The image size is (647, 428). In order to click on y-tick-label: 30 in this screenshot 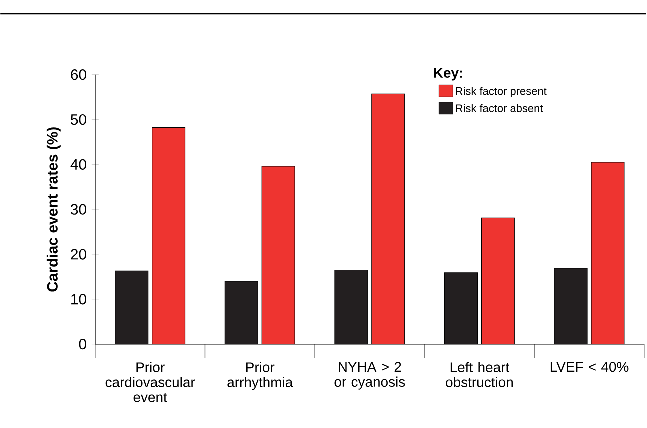, I will do `click(78, 209)`.